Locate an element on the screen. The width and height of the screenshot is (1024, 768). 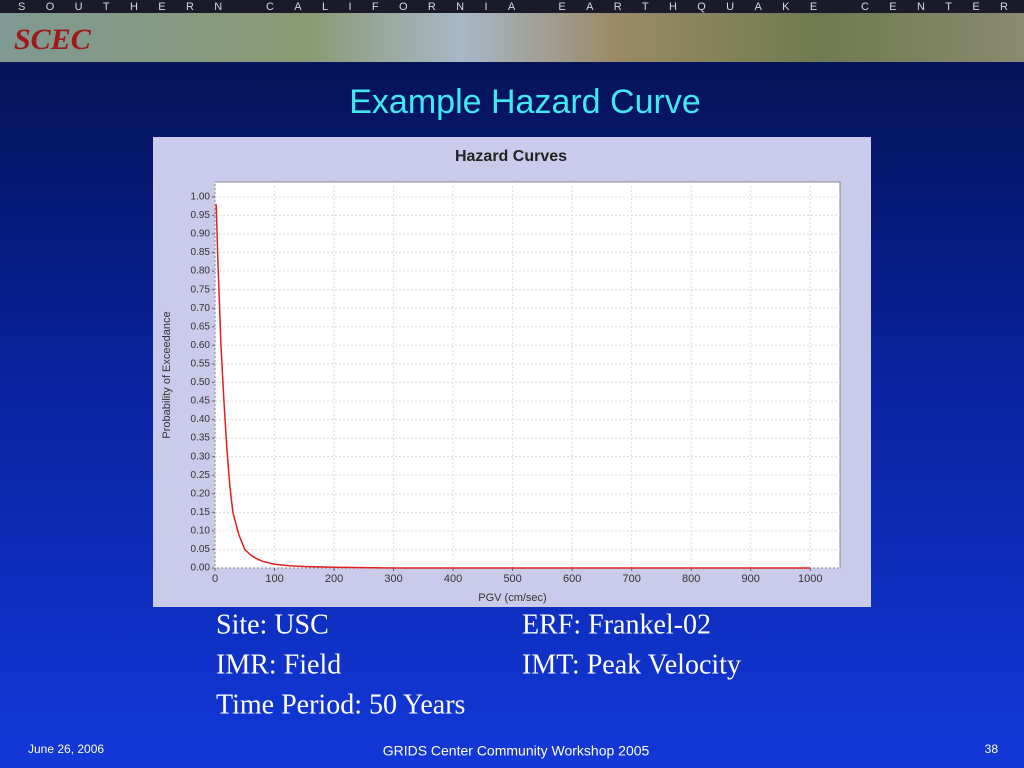
y-tick-label: 0.35 is located at coordinates (201, 438).